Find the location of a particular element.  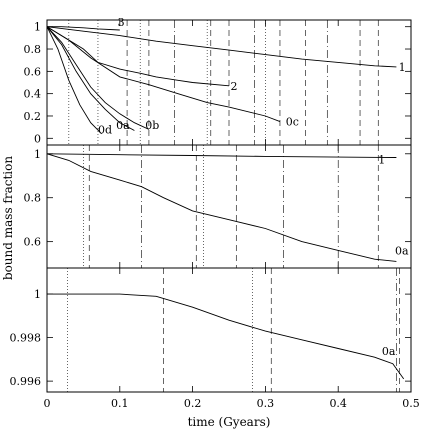

x-axis-ticks: 0 0.1 0.2 0.3 0.4 0.5 is located at coordinates (232, 403).